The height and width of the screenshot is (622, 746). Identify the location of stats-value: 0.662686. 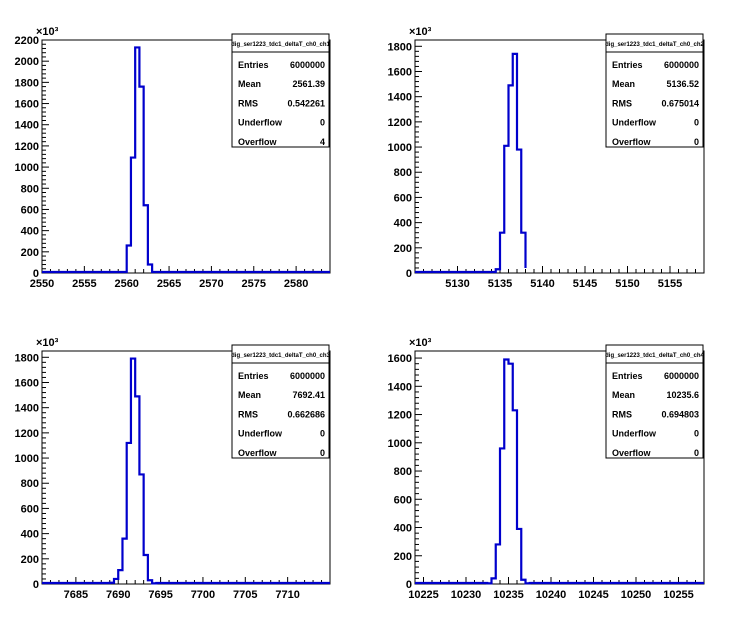
(306, 414).